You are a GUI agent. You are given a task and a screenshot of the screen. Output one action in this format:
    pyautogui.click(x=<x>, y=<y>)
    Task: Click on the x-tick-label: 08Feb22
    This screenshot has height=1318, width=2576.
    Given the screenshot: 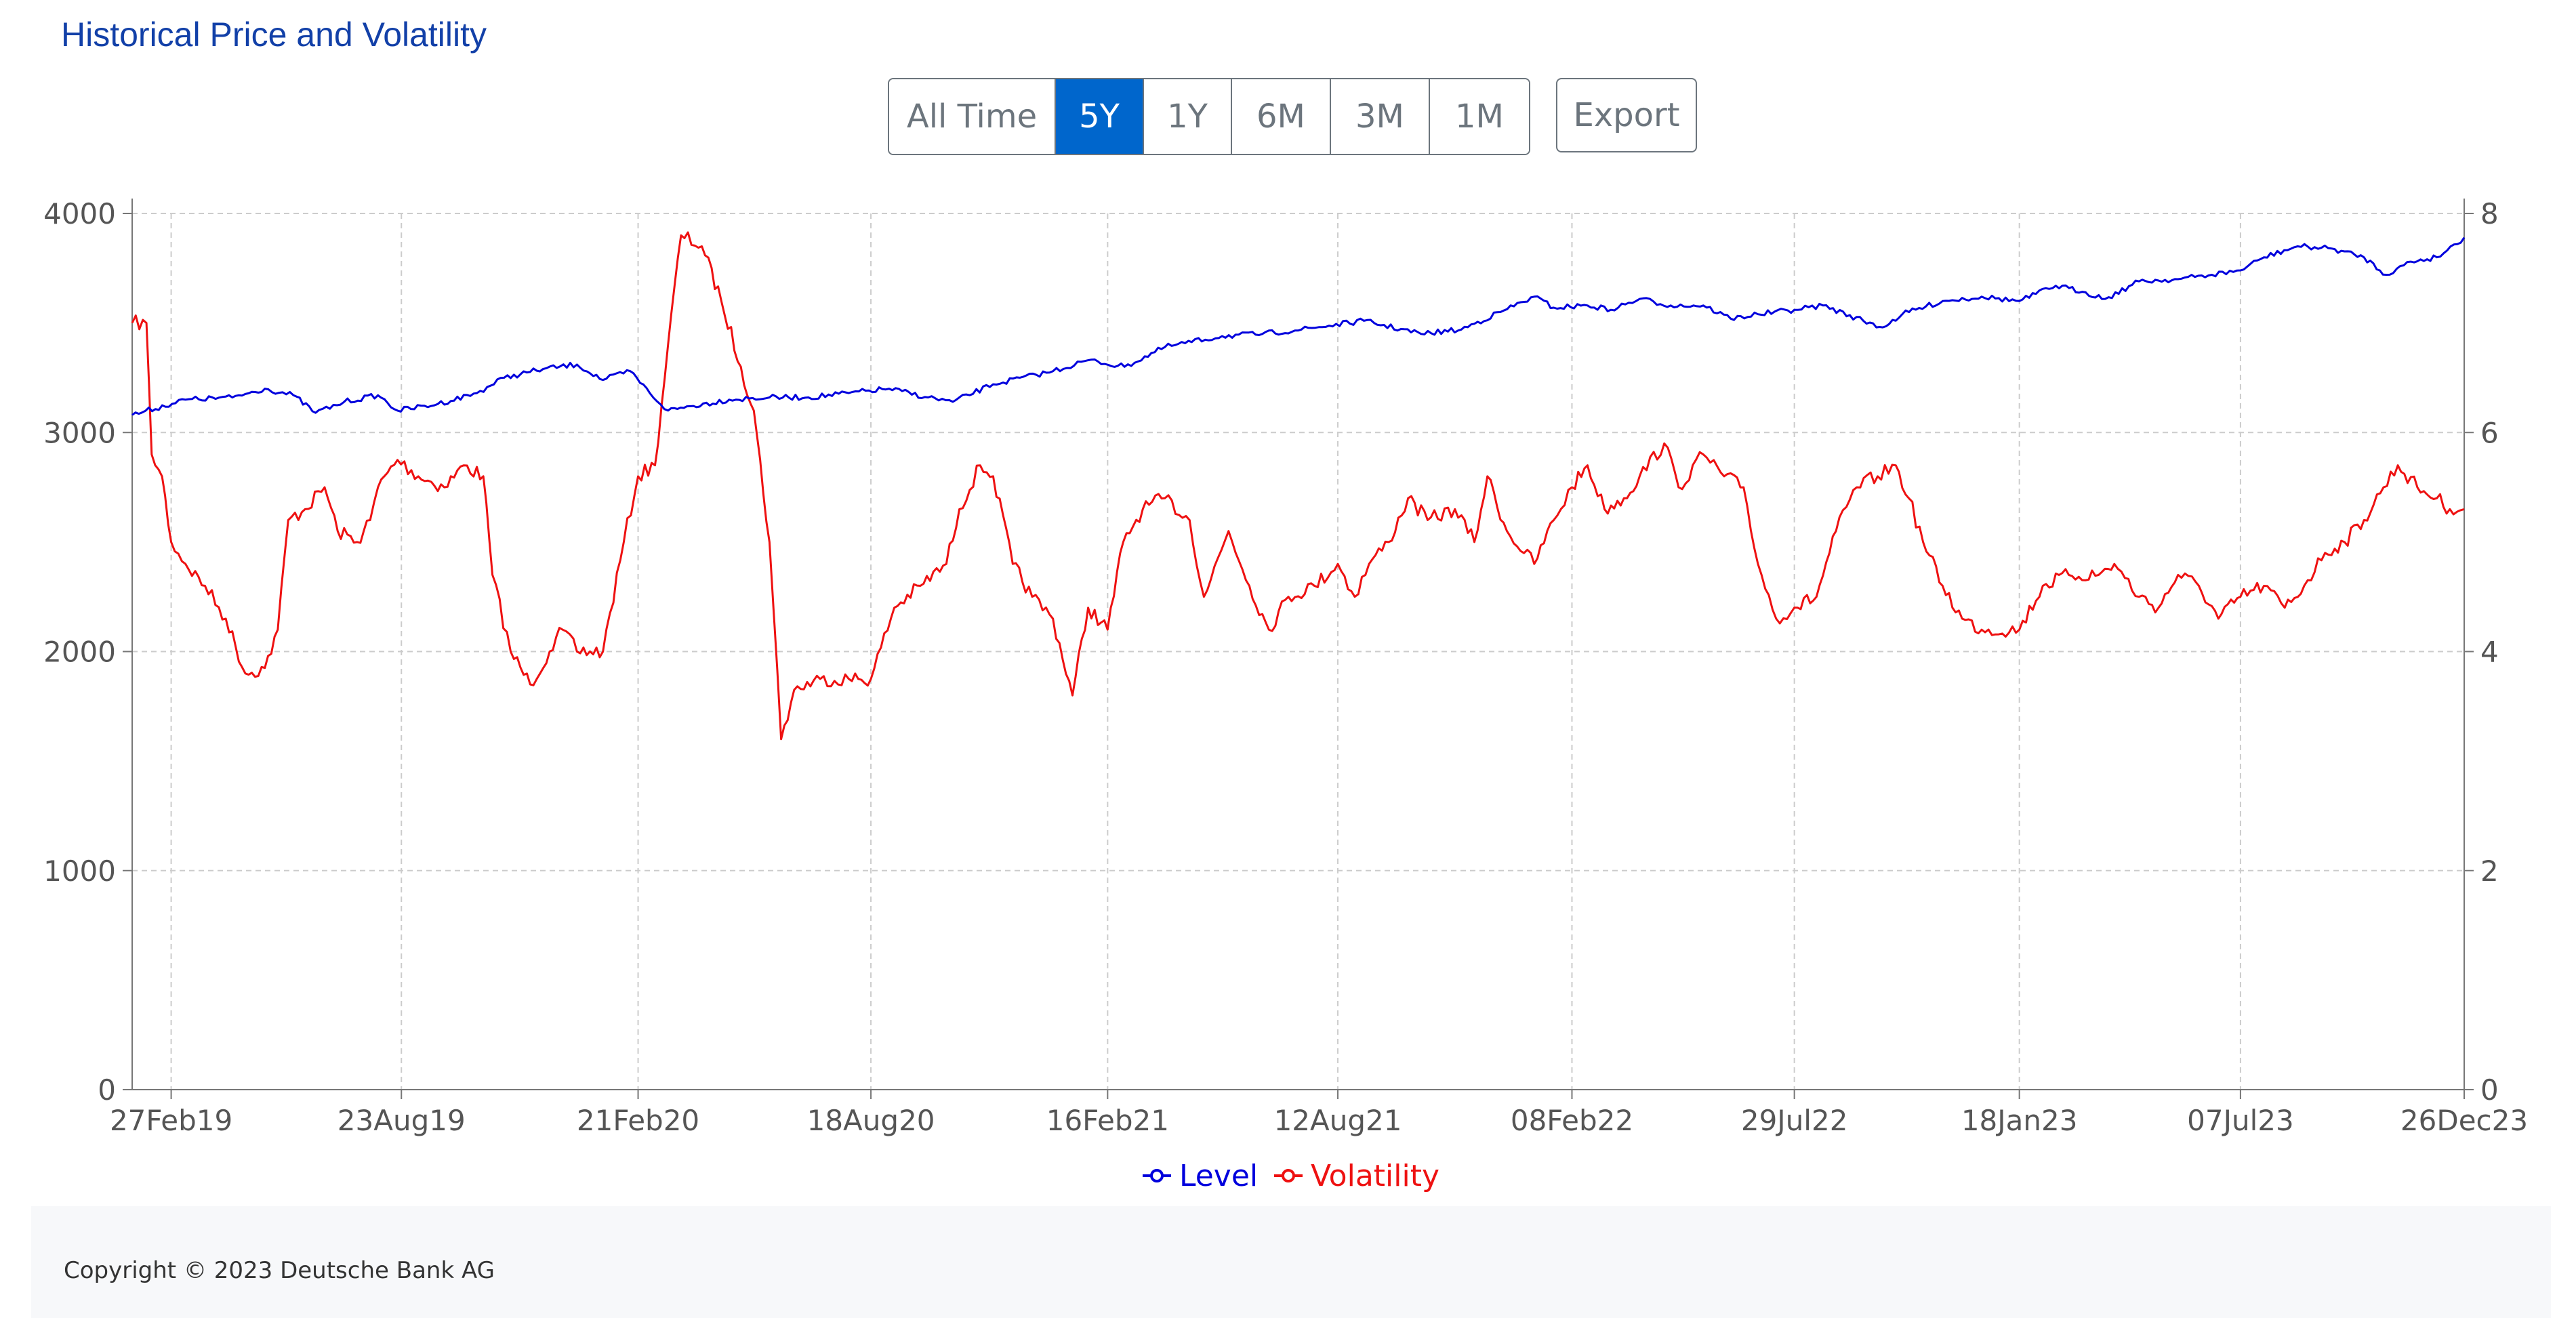 What is the action you would take?
    pyautogui.click(x=1572, y=1120)
    